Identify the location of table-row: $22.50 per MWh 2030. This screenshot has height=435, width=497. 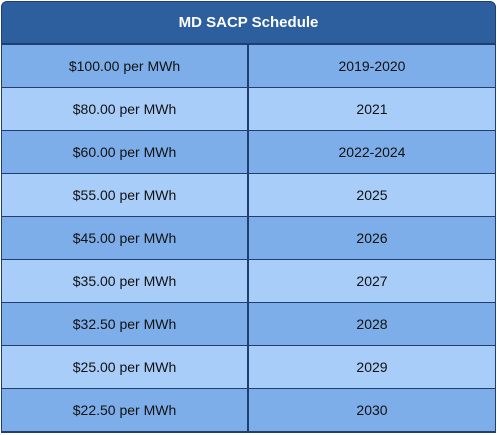
(248, 410).